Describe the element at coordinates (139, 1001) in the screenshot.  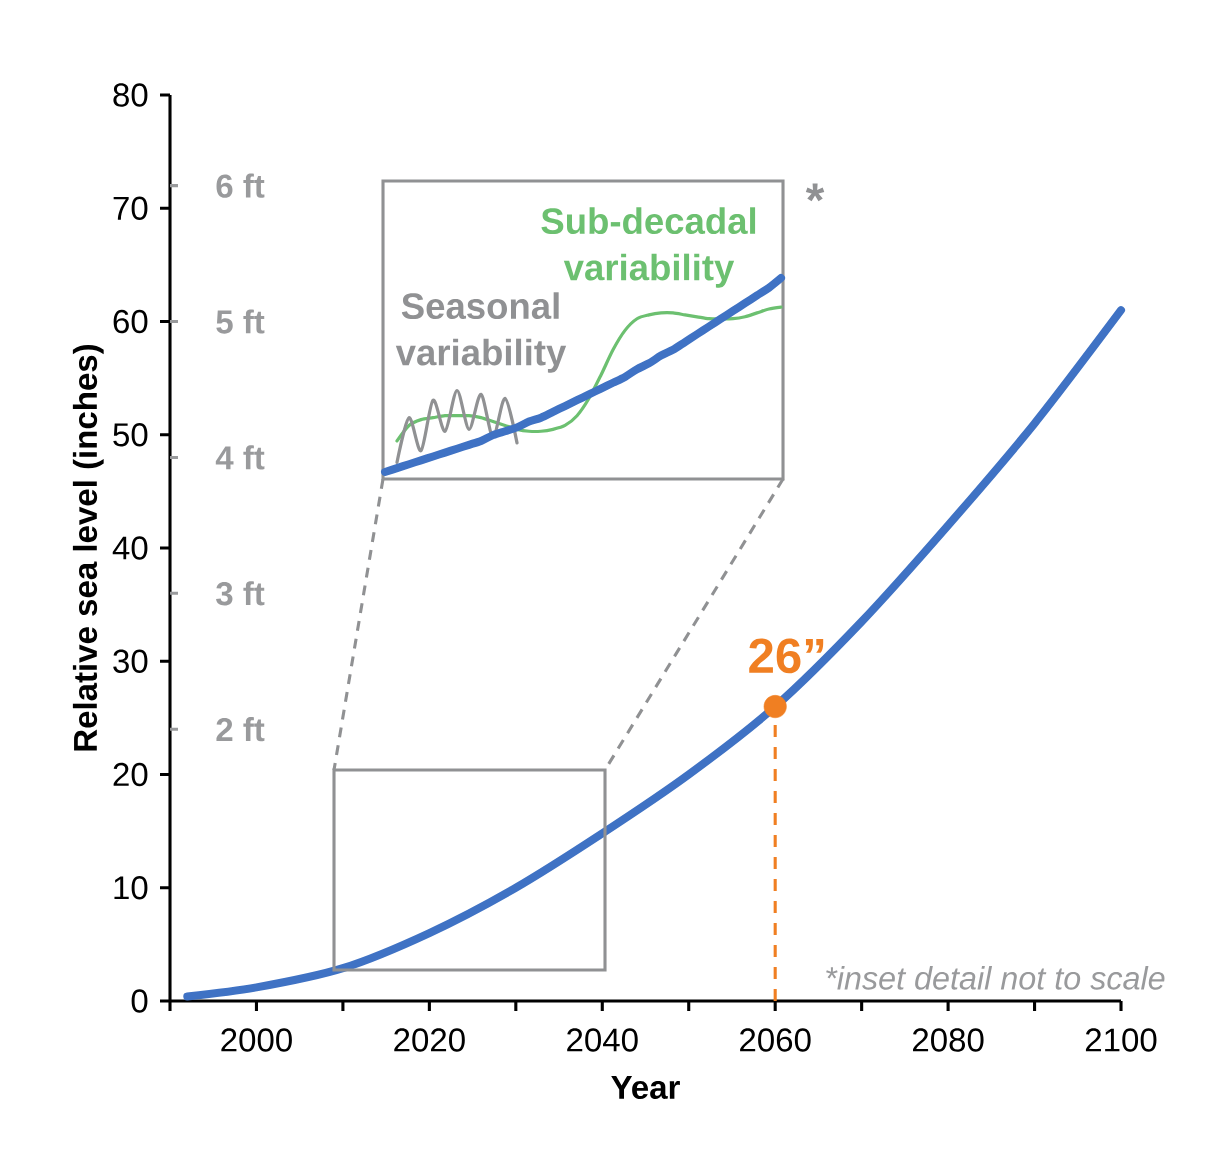
I see `y-tick-label: 0` at that location.